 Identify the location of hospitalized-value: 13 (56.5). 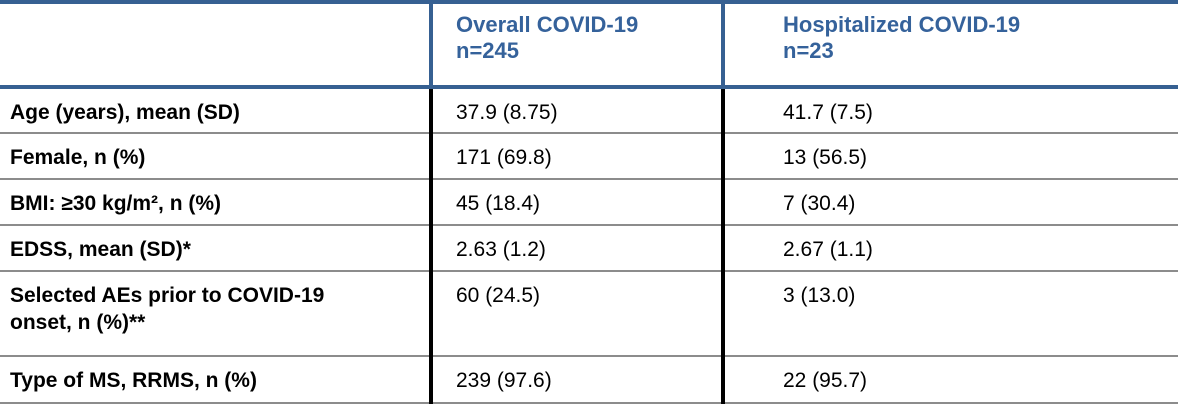
(949, 156).